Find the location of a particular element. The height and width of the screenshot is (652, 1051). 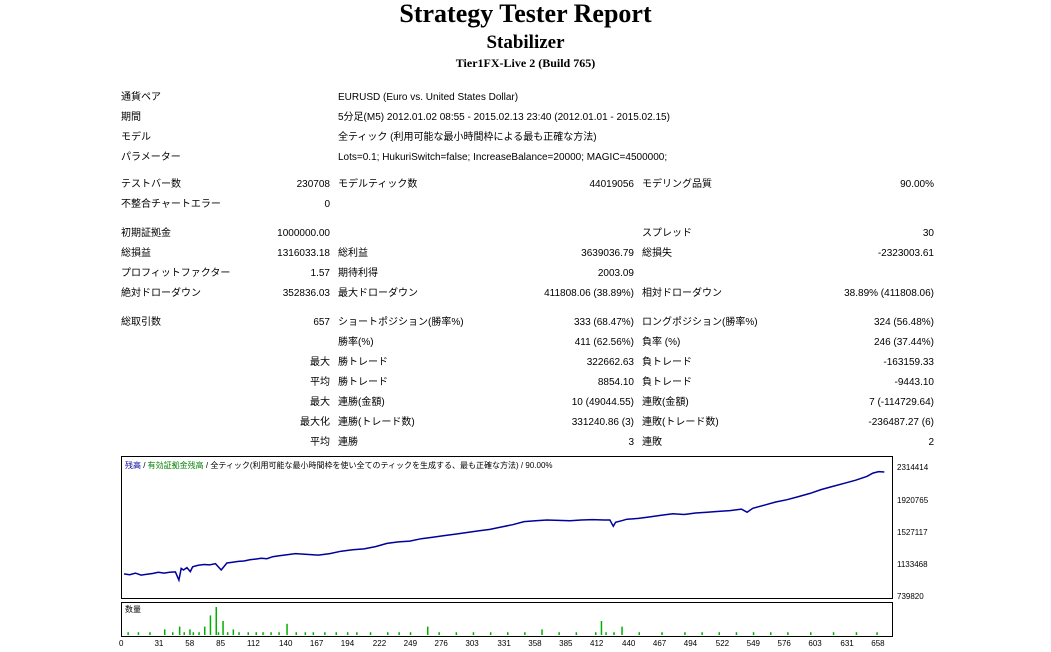

x-tick-label: 385 is located at coordinates (566, 643).